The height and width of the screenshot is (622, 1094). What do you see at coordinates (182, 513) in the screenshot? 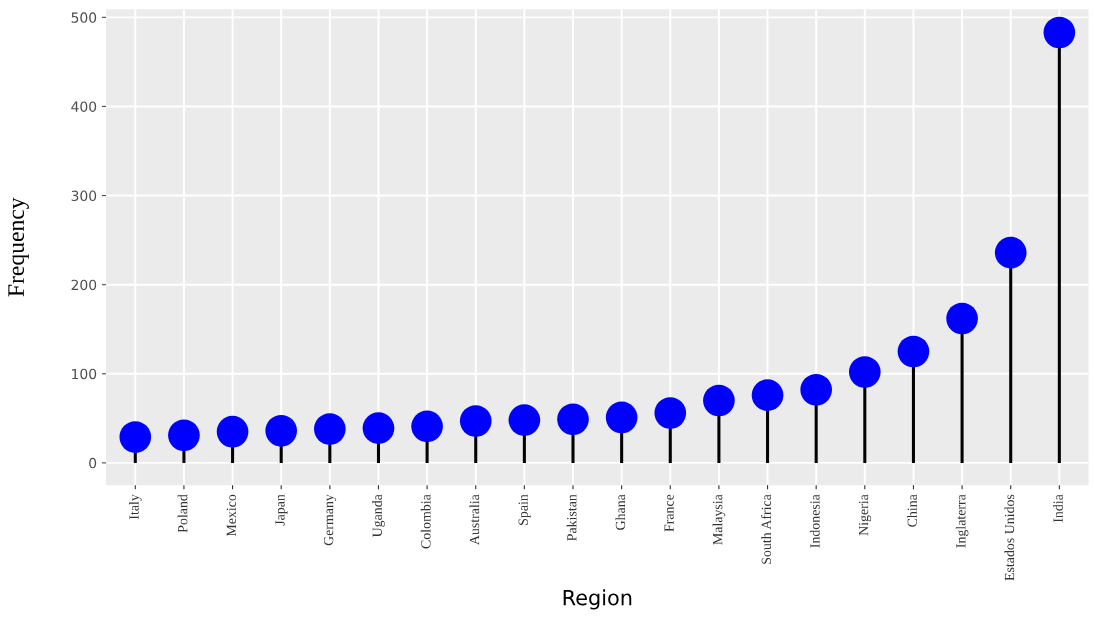
I see `x-tick-label: Poland` at bounding box center [182, 513].